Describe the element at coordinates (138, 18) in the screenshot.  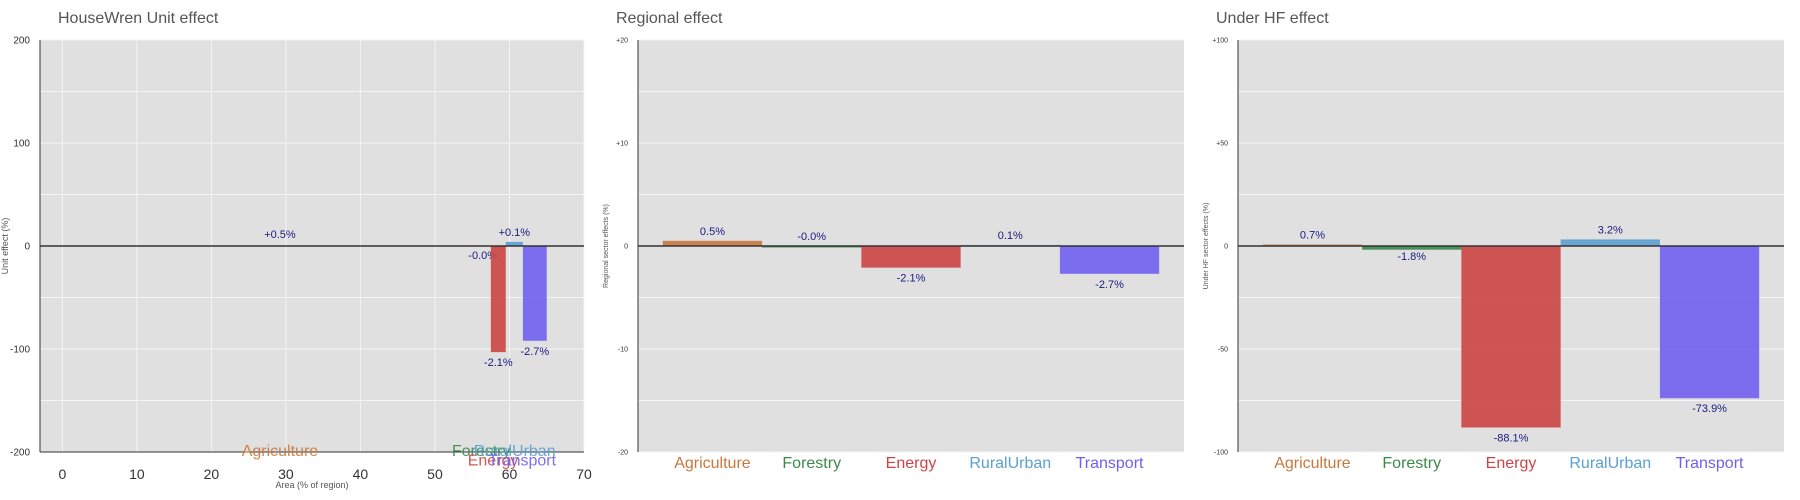
I see `chart-title: HouseWren Unit effect` at that location.